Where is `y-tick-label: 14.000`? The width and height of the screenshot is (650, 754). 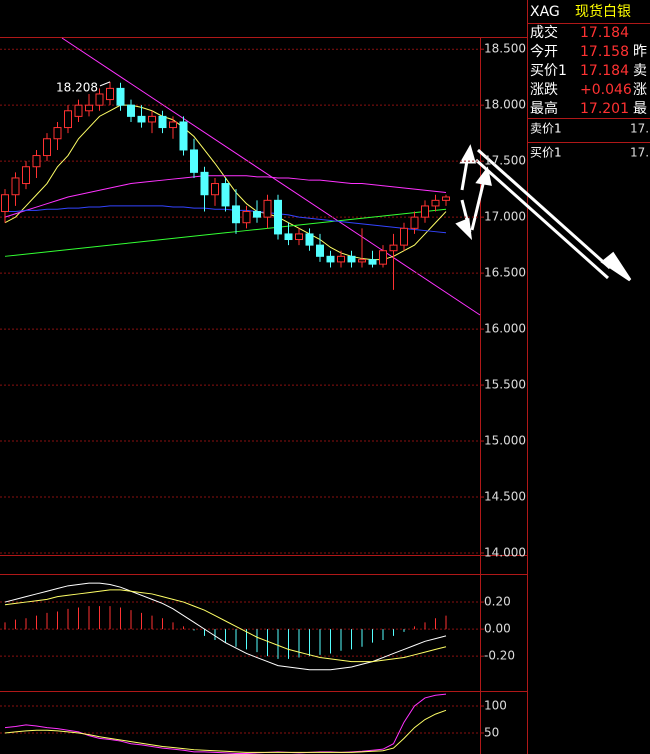
y-tick-label: 14.000 is located at coordinates (505, 553).